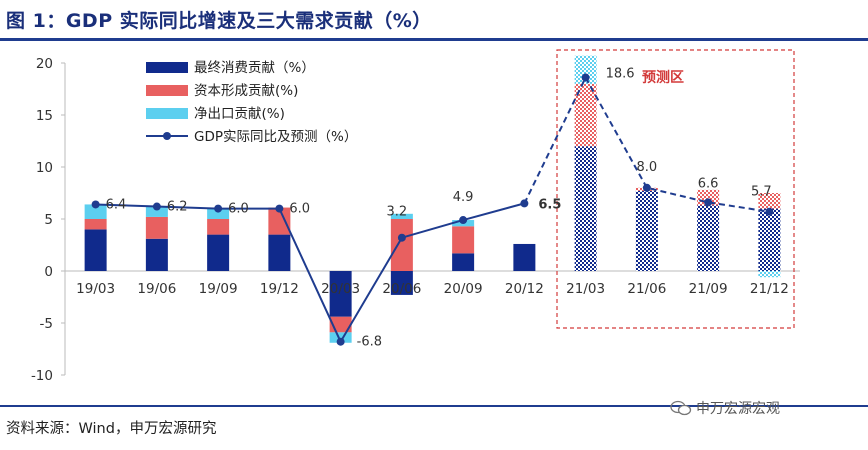 The height and width of the screenshot is (450, 868). I want to click on gdp-data-label: 3.2, so click(397, 212).